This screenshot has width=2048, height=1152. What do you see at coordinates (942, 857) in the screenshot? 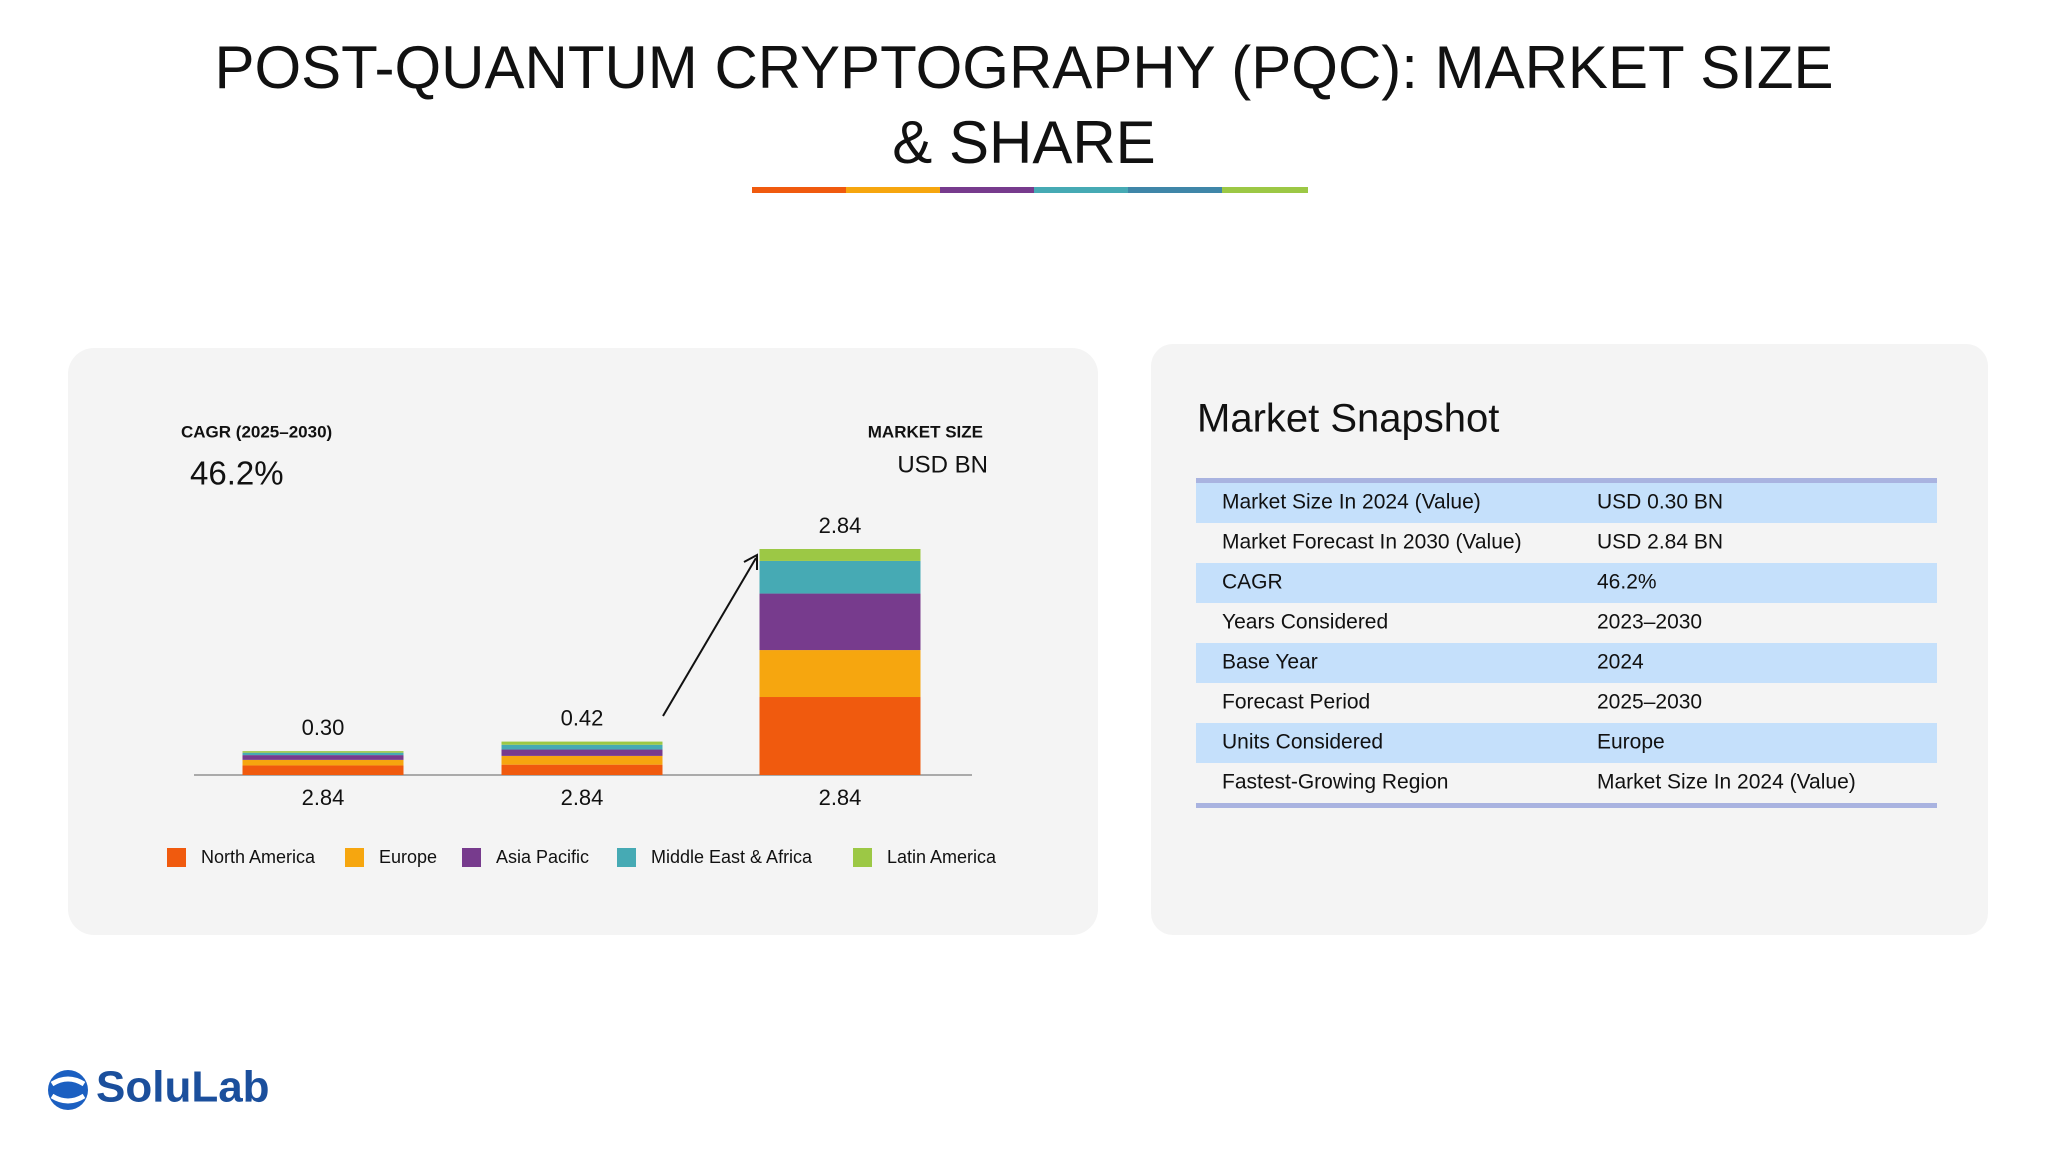
I see `legend-label: Latin America` at bounding box center [942, 857].